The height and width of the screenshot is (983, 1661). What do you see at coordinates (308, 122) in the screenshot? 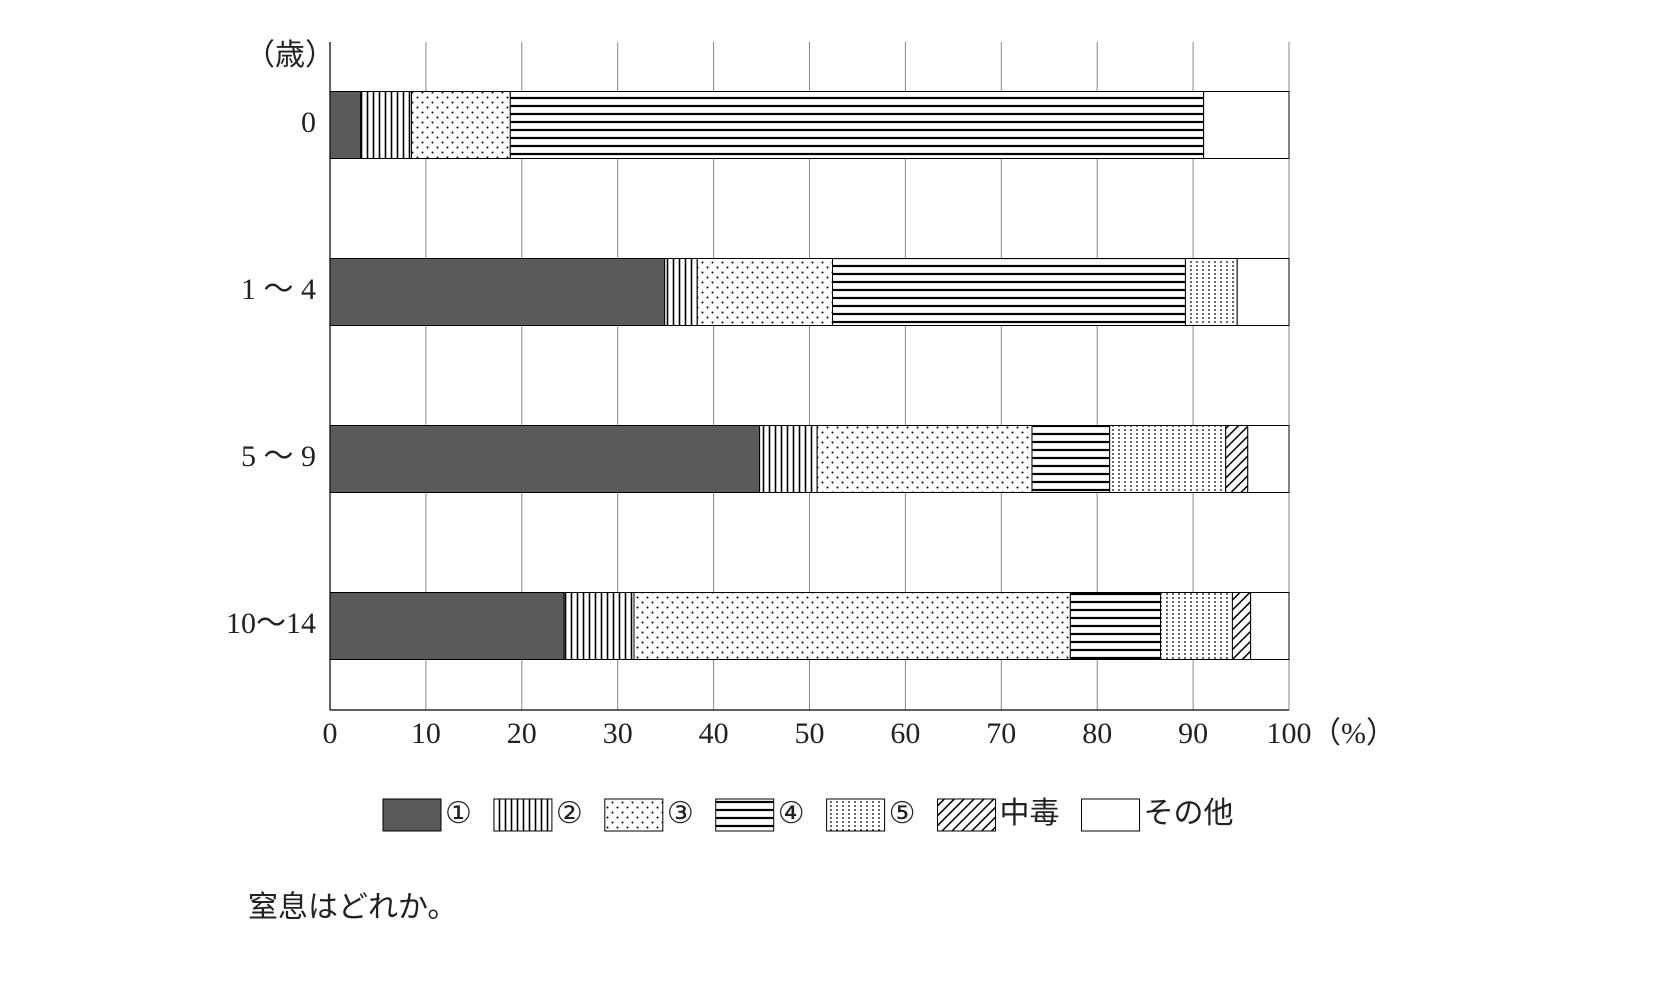
I see `y-tick-label: 0` at bounding box center [308, 122].